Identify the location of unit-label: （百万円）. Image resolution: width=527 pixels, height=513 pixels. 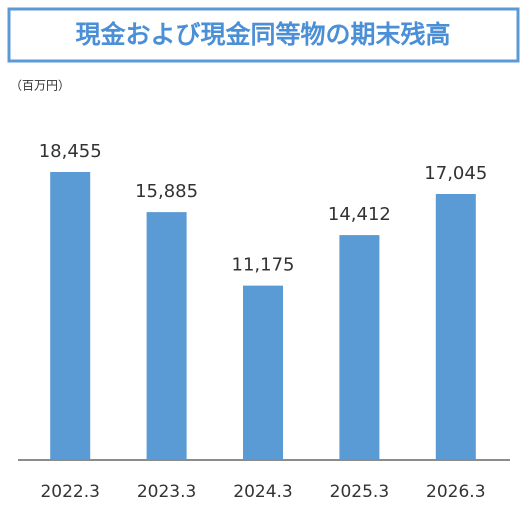
(40, 86).